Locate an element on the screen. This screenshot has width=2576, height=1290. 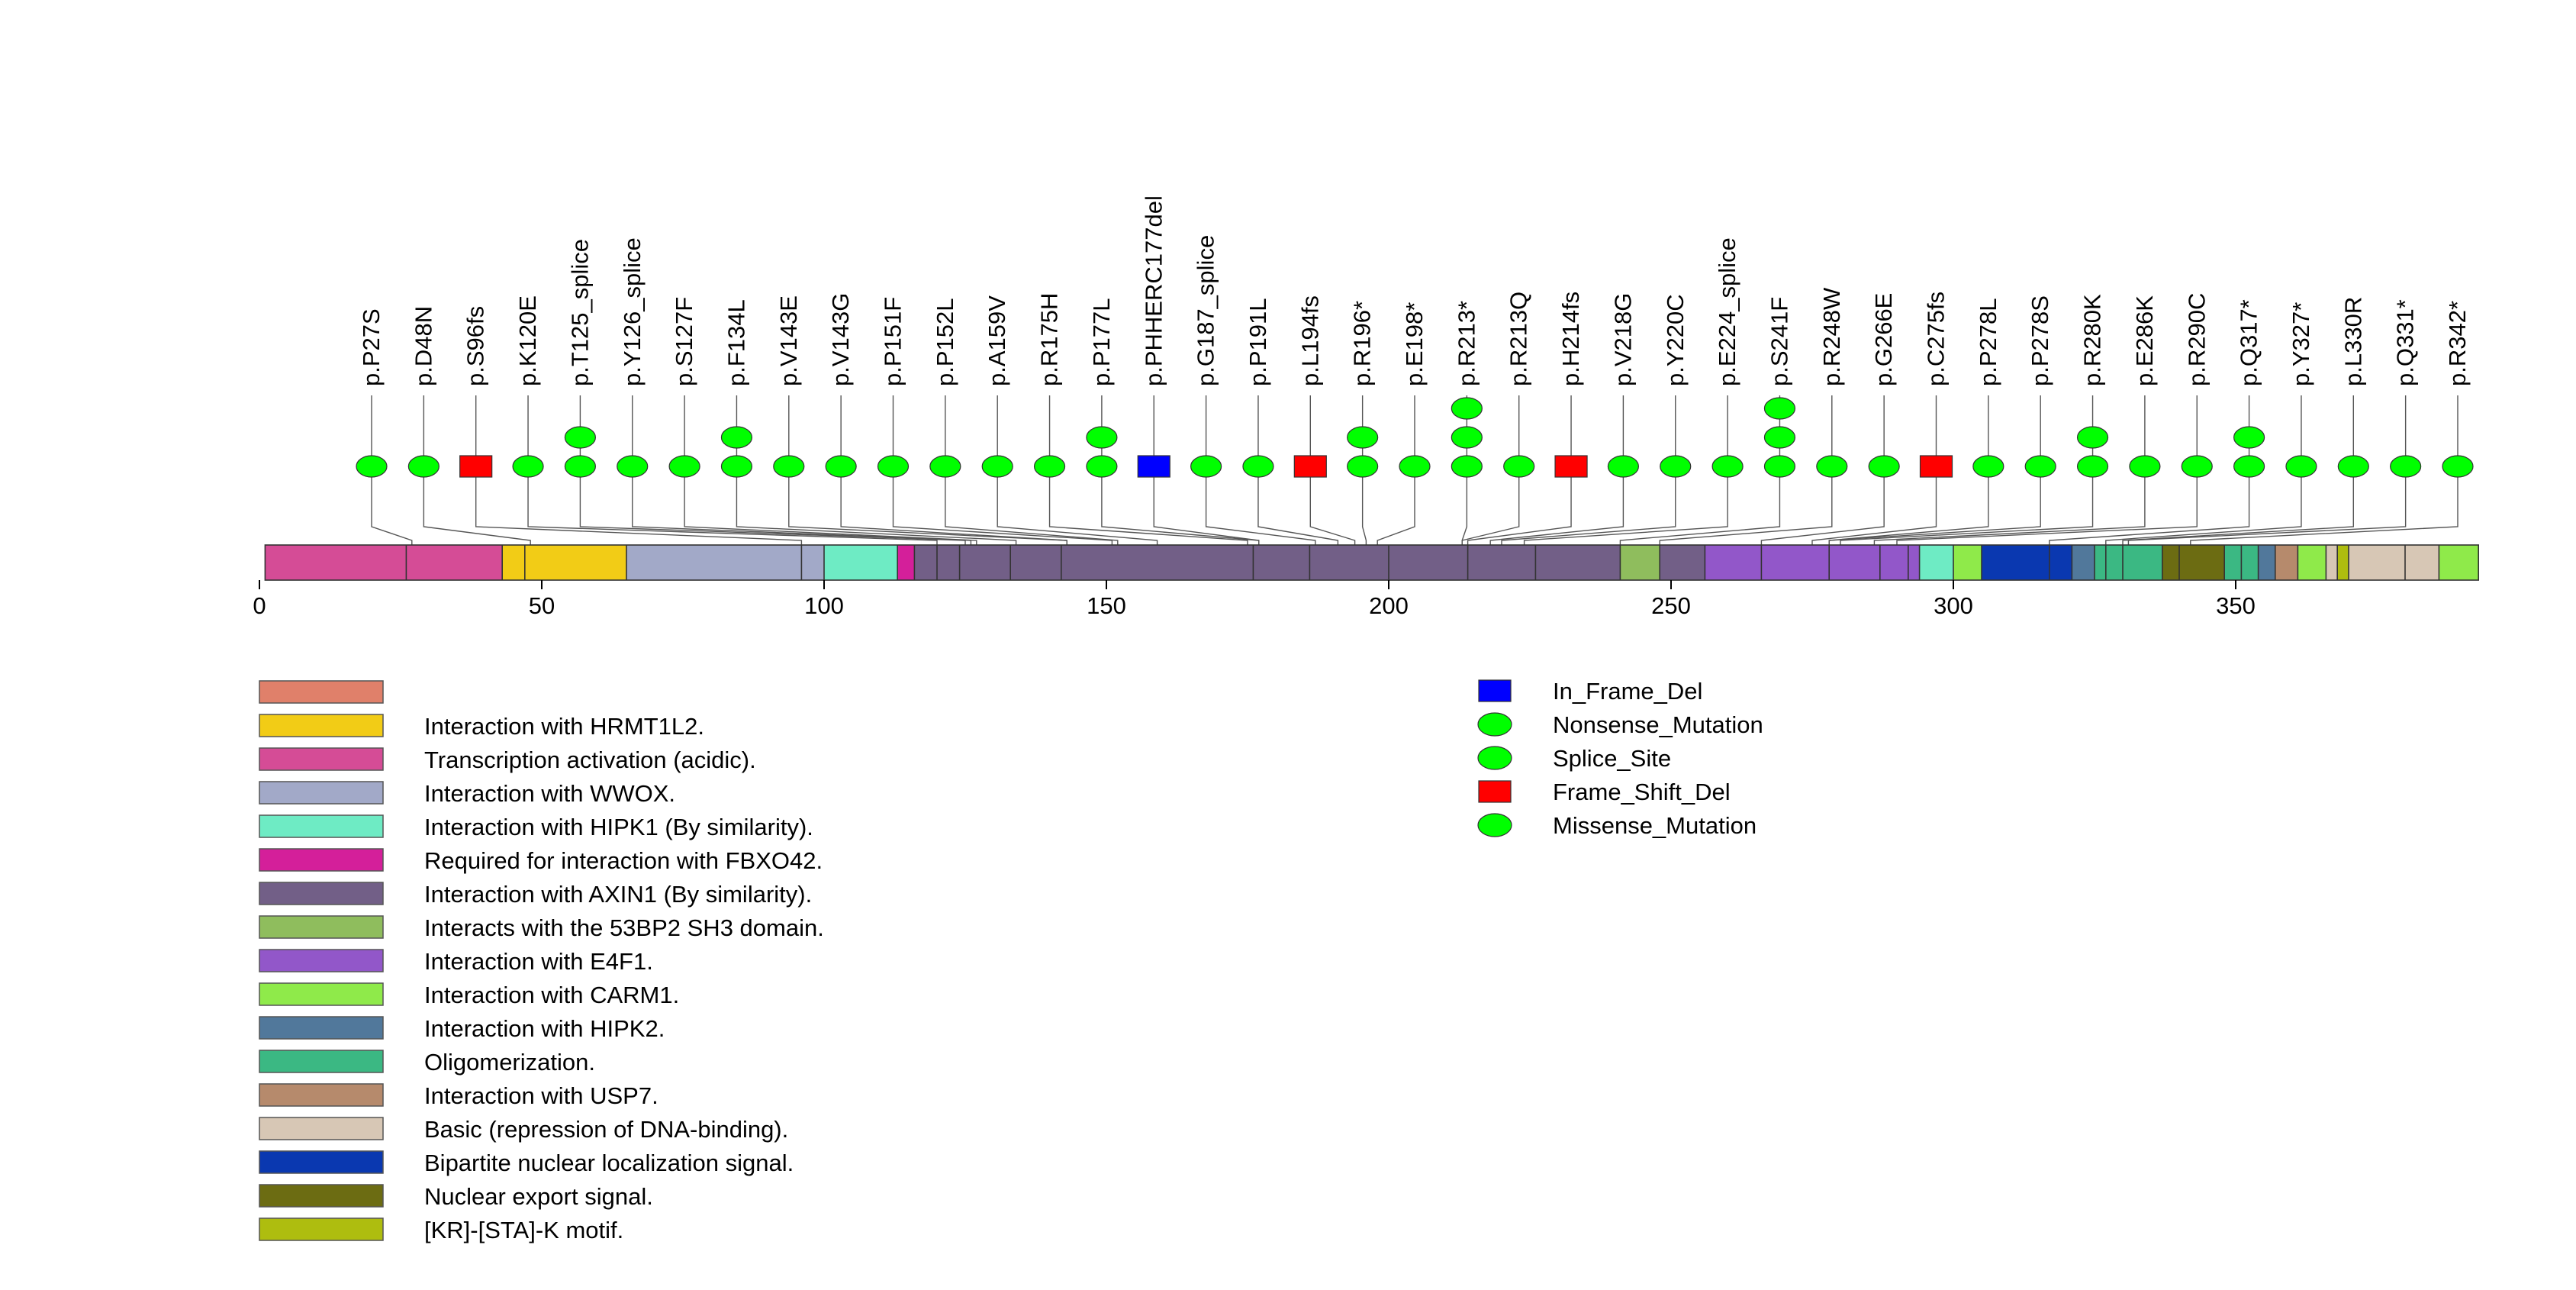
mutation-label: p.C275fs is located at coordinates (1936, 339).